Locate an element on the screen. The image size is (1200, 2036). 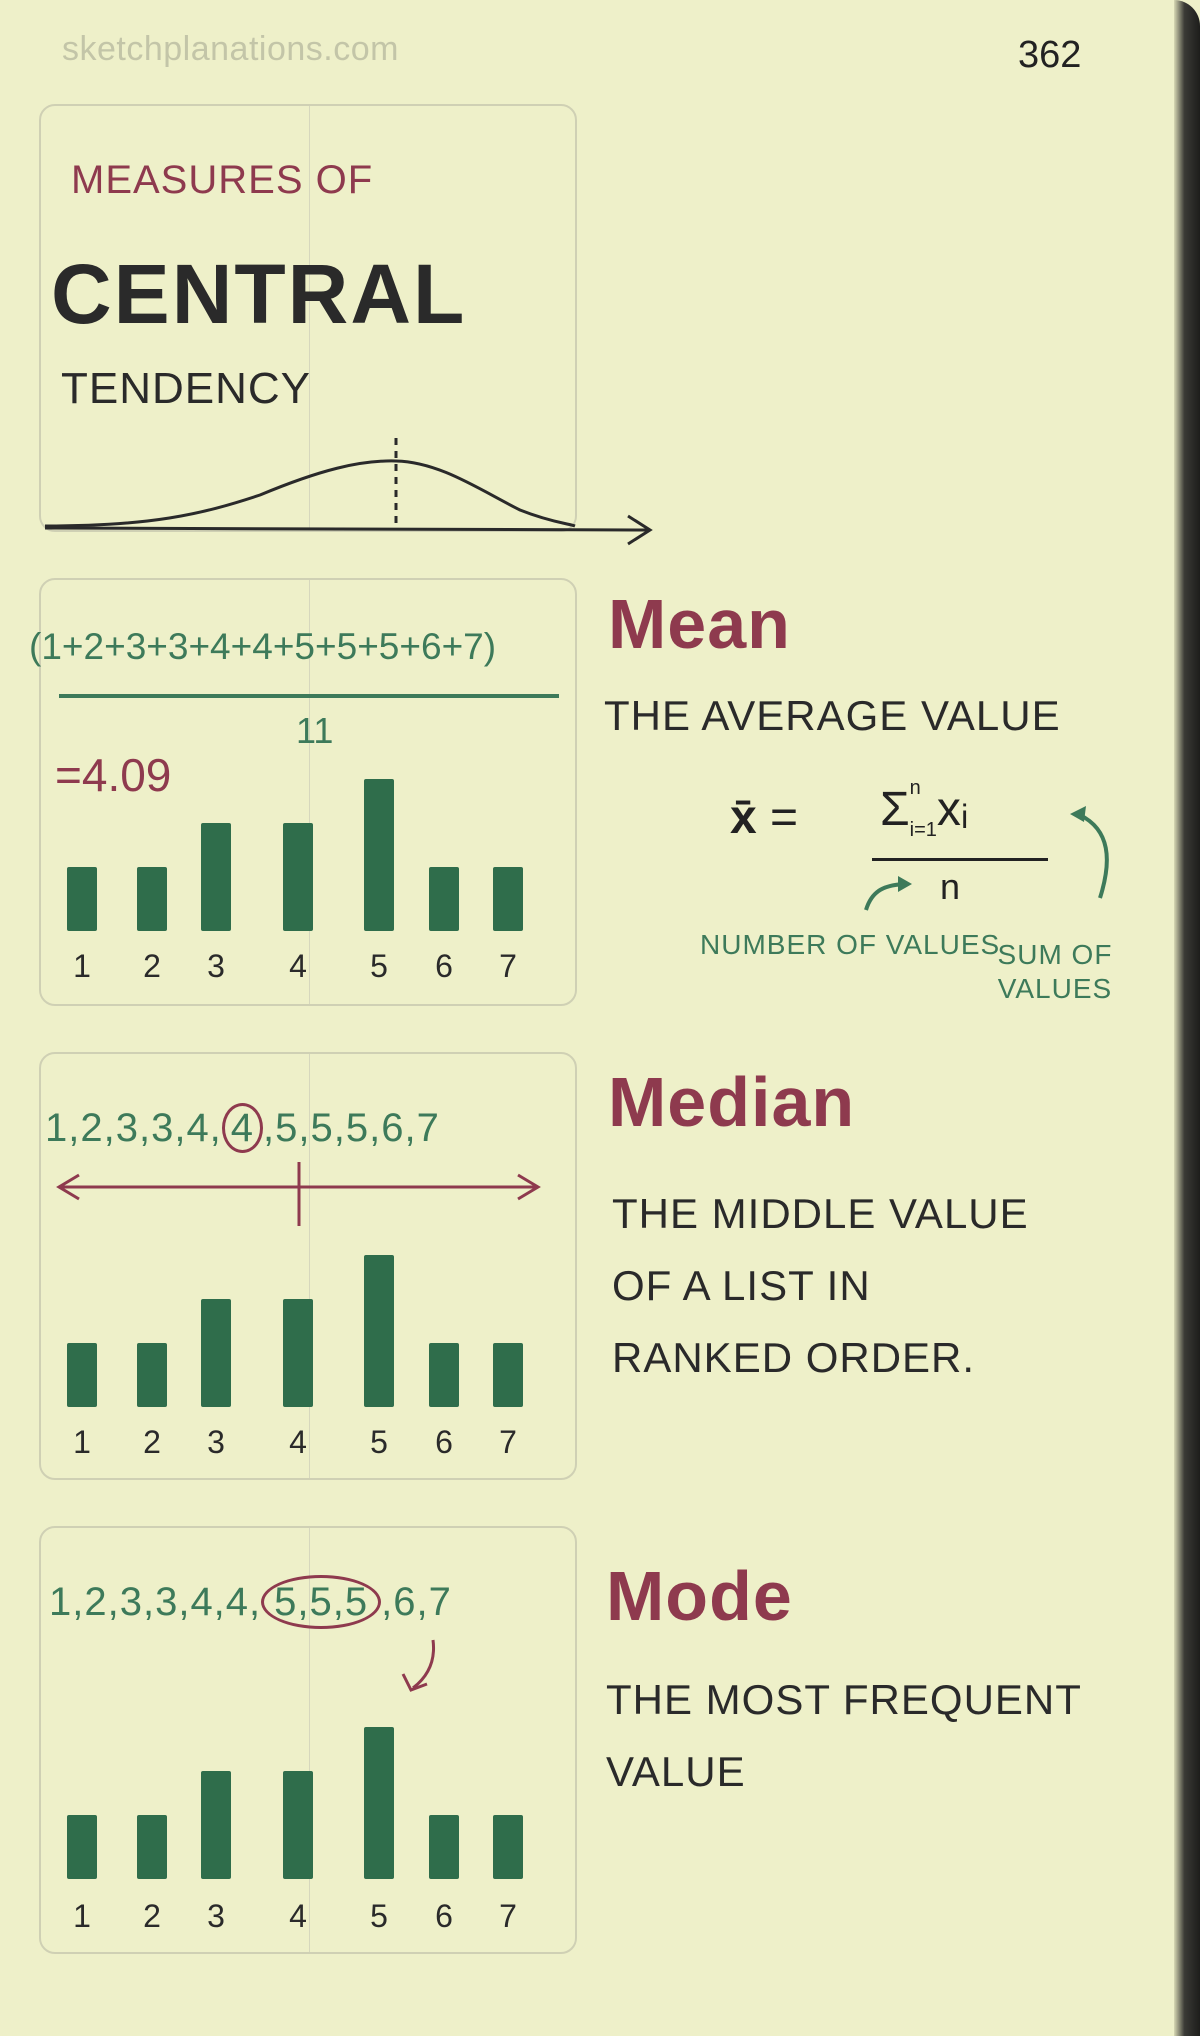
formula-arrows is located at coordinates (986, 858).